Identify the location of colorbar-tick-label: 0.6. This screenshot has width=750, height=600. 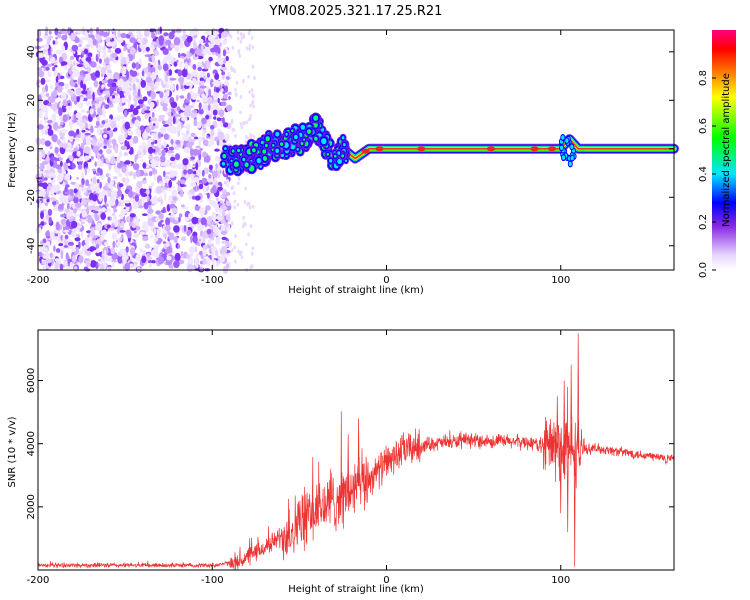
(703, 126).